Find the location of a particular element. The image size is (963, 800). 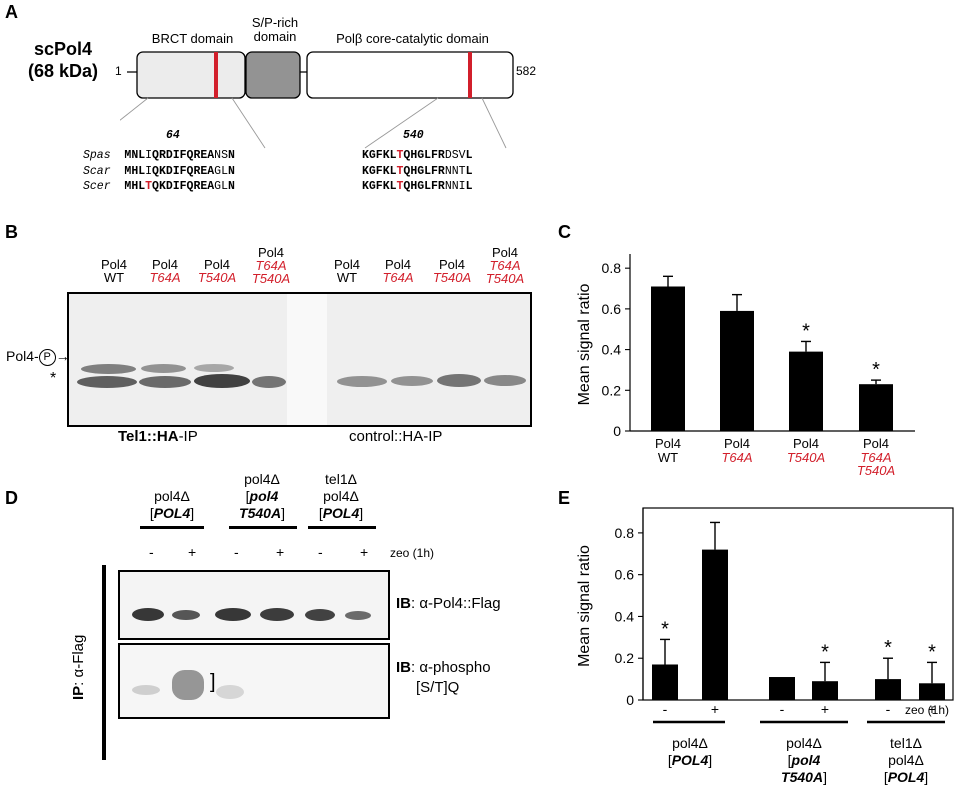

align-row-scar: Scar MHLIQKDIFQREAGLN is located at coordinates (159, 172).